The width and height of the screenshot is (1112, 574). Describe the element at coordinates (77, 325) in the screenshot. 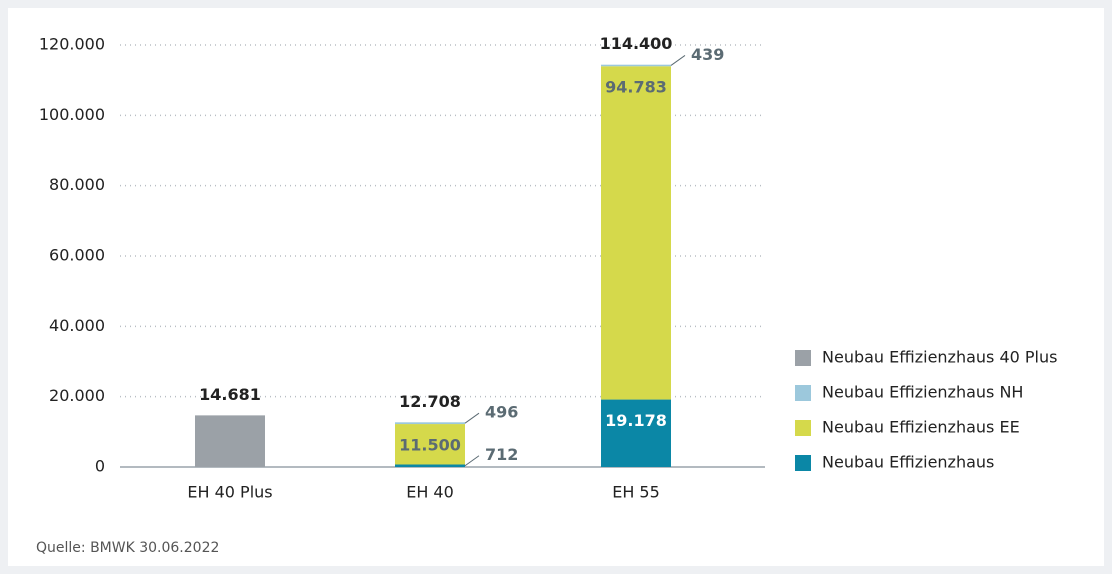

I see `y-tick-label: 40.000` at that location.